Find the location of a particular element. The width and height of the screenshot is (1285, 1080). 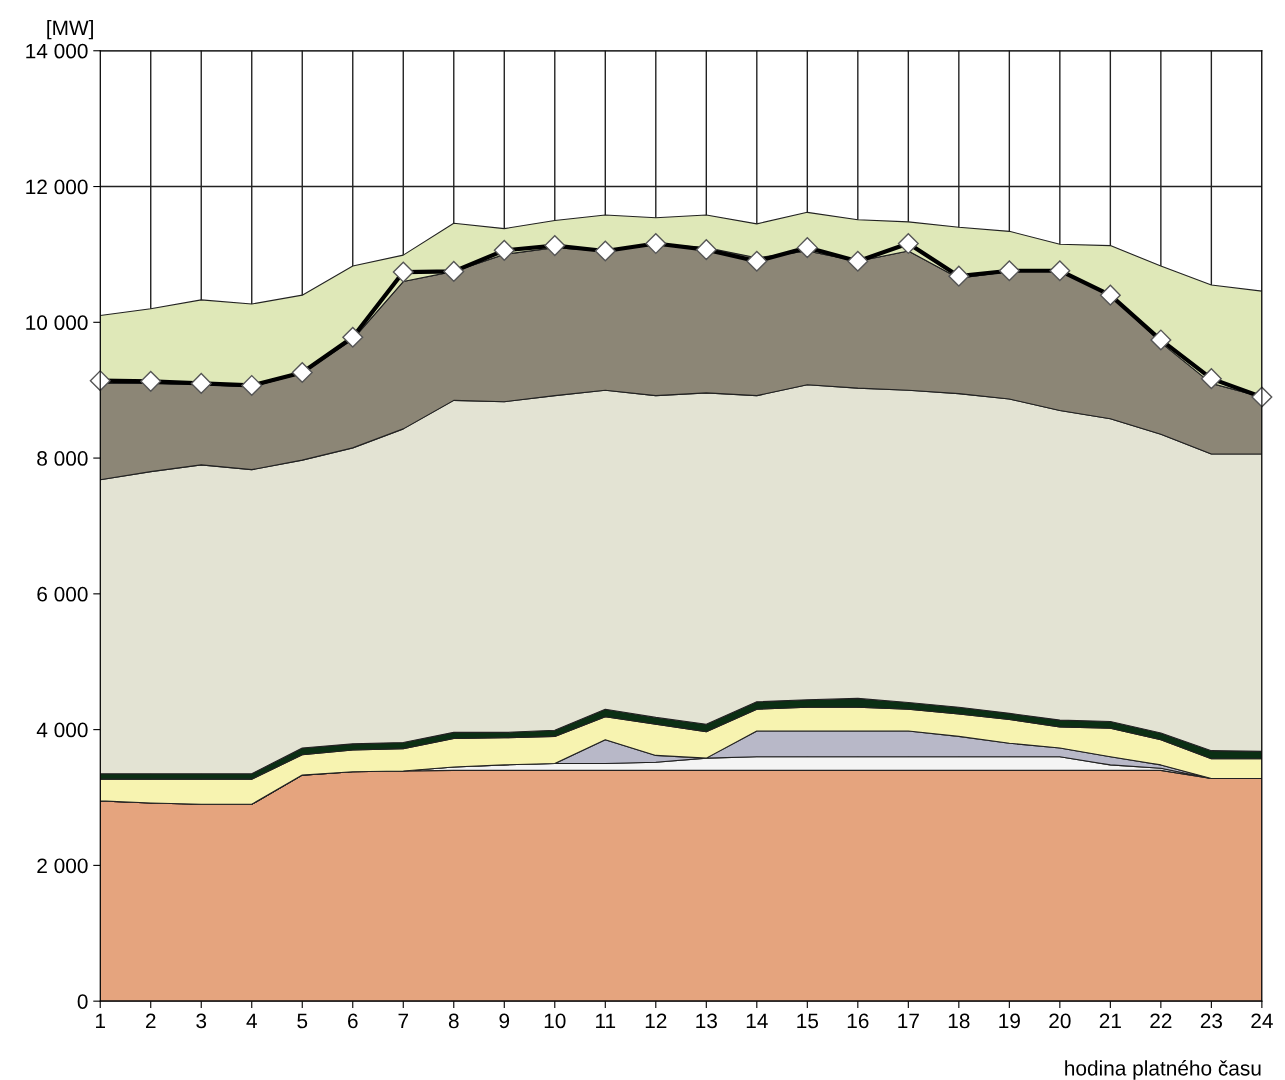

x-tick-label: 2 is located at coordinates (150, 1021).